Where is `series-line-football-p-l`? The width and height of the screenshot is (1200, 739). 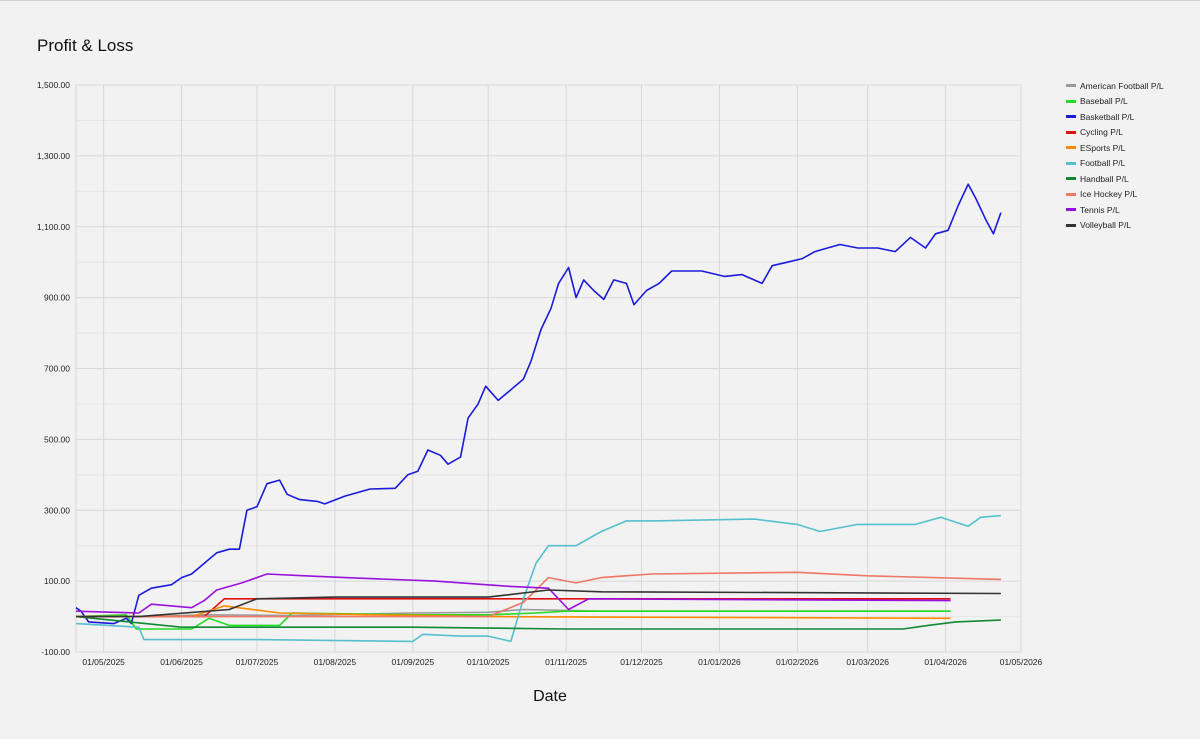
series-line-football-p-l is located at coordinates (538, 578).